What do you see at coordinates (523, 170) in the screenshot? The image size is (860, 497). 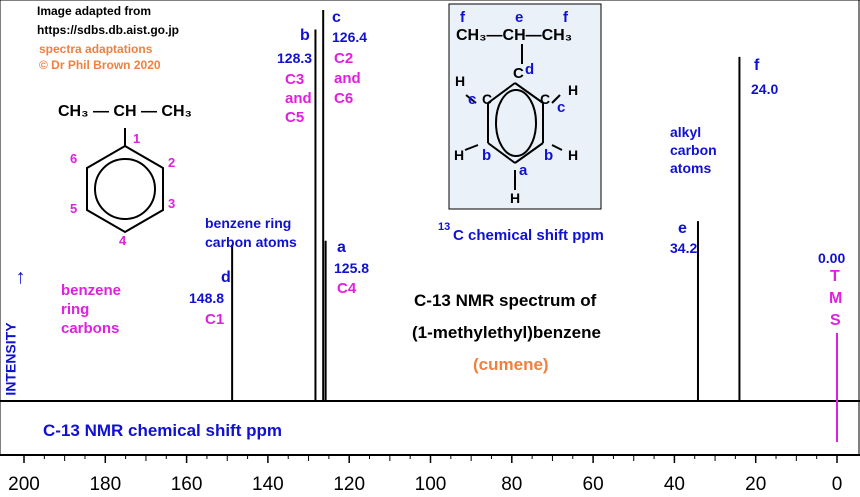 I see `box-a: a` at bounding box center [523, 170].